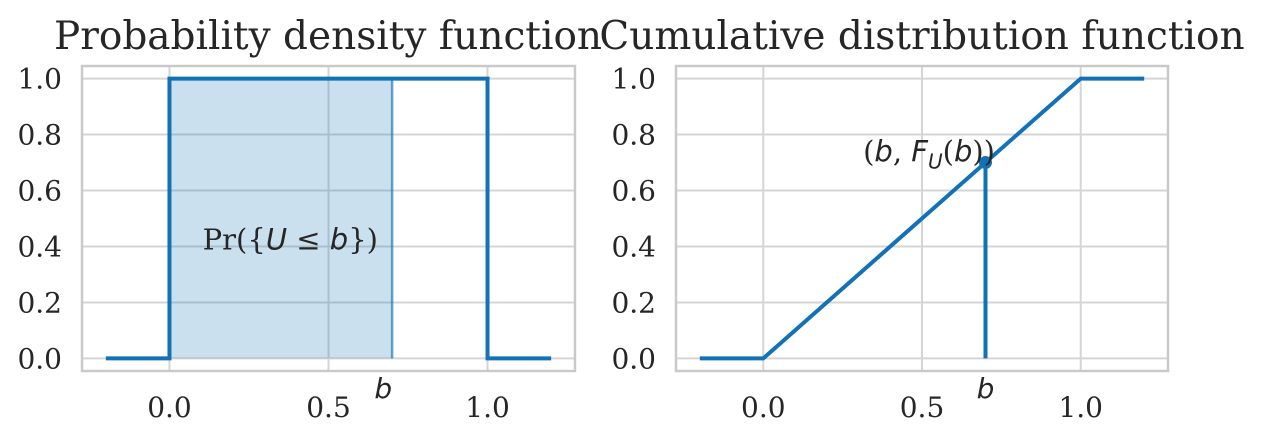 The width and height of the screenshot is (1261, 440). Describe the element at coordinates (281, 218) in the screenshot. I see `shaded-region` at that location.